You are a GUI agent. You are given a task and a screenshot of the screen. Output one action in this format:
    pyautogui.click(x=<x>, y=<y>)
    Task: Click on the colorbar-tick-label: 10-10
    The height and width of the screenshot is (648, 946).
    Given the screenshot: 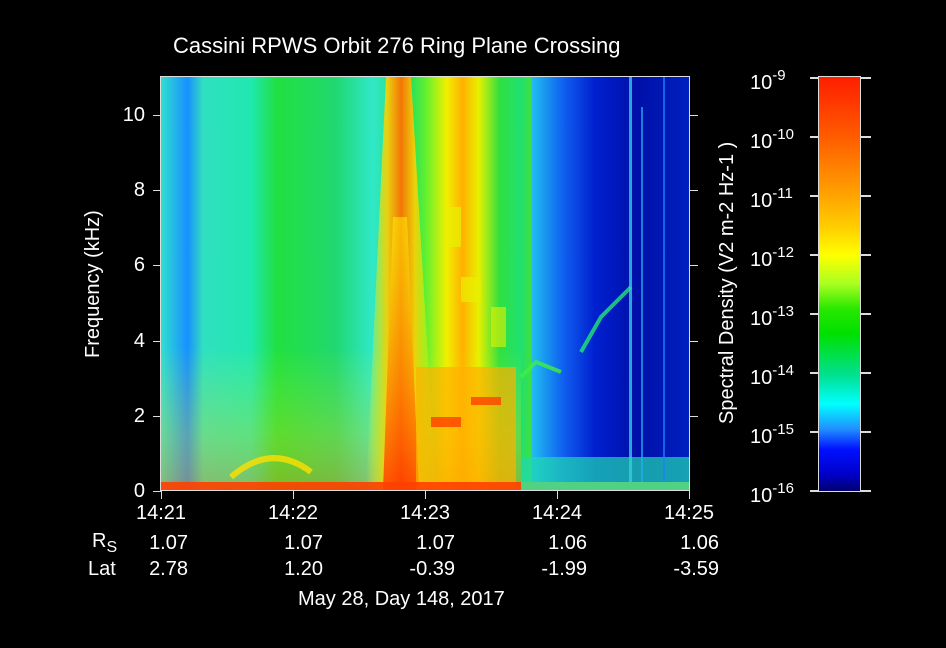 What is the action you would take?
    pyautogui.click(x=772, y=140)
    